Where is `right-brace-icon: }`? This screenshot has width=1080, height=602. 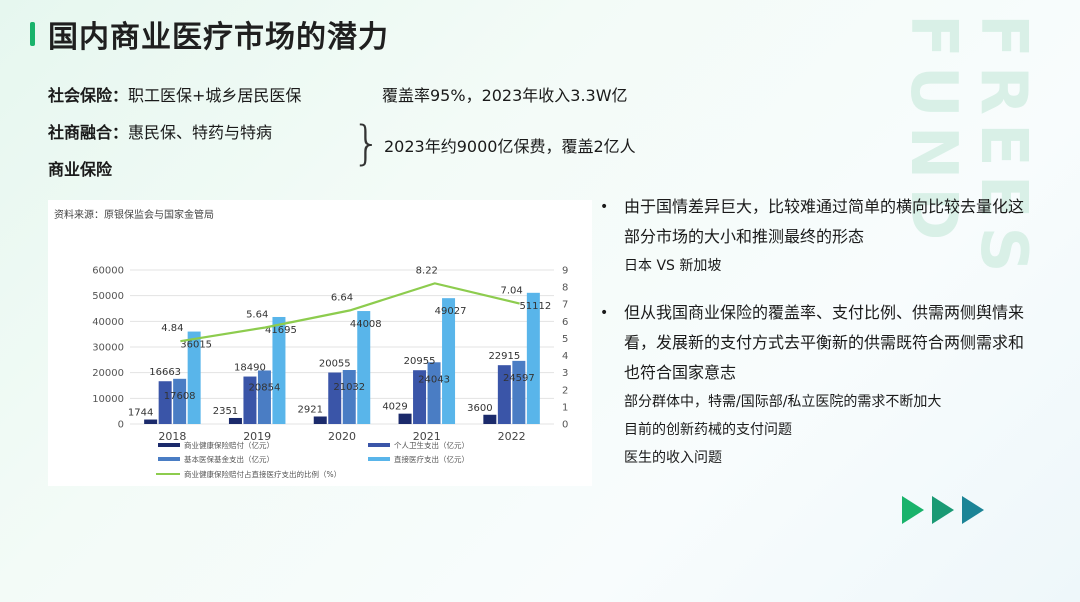 right-brace-icon: } is located at coordinates (367, 143).